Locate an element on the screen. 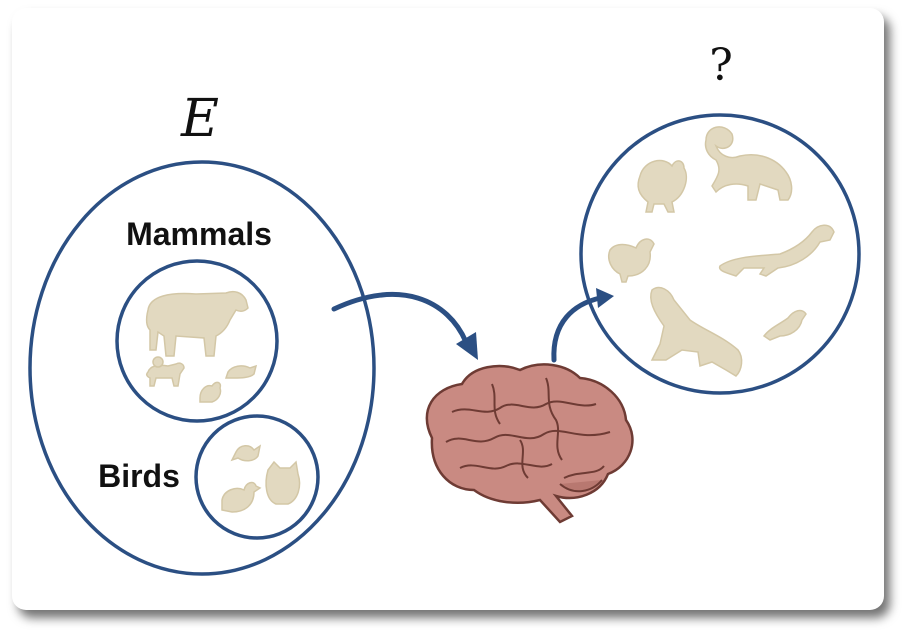 The height and width of the screenshot is (632, 906). owl-icon is located at coordinates (283, 482).